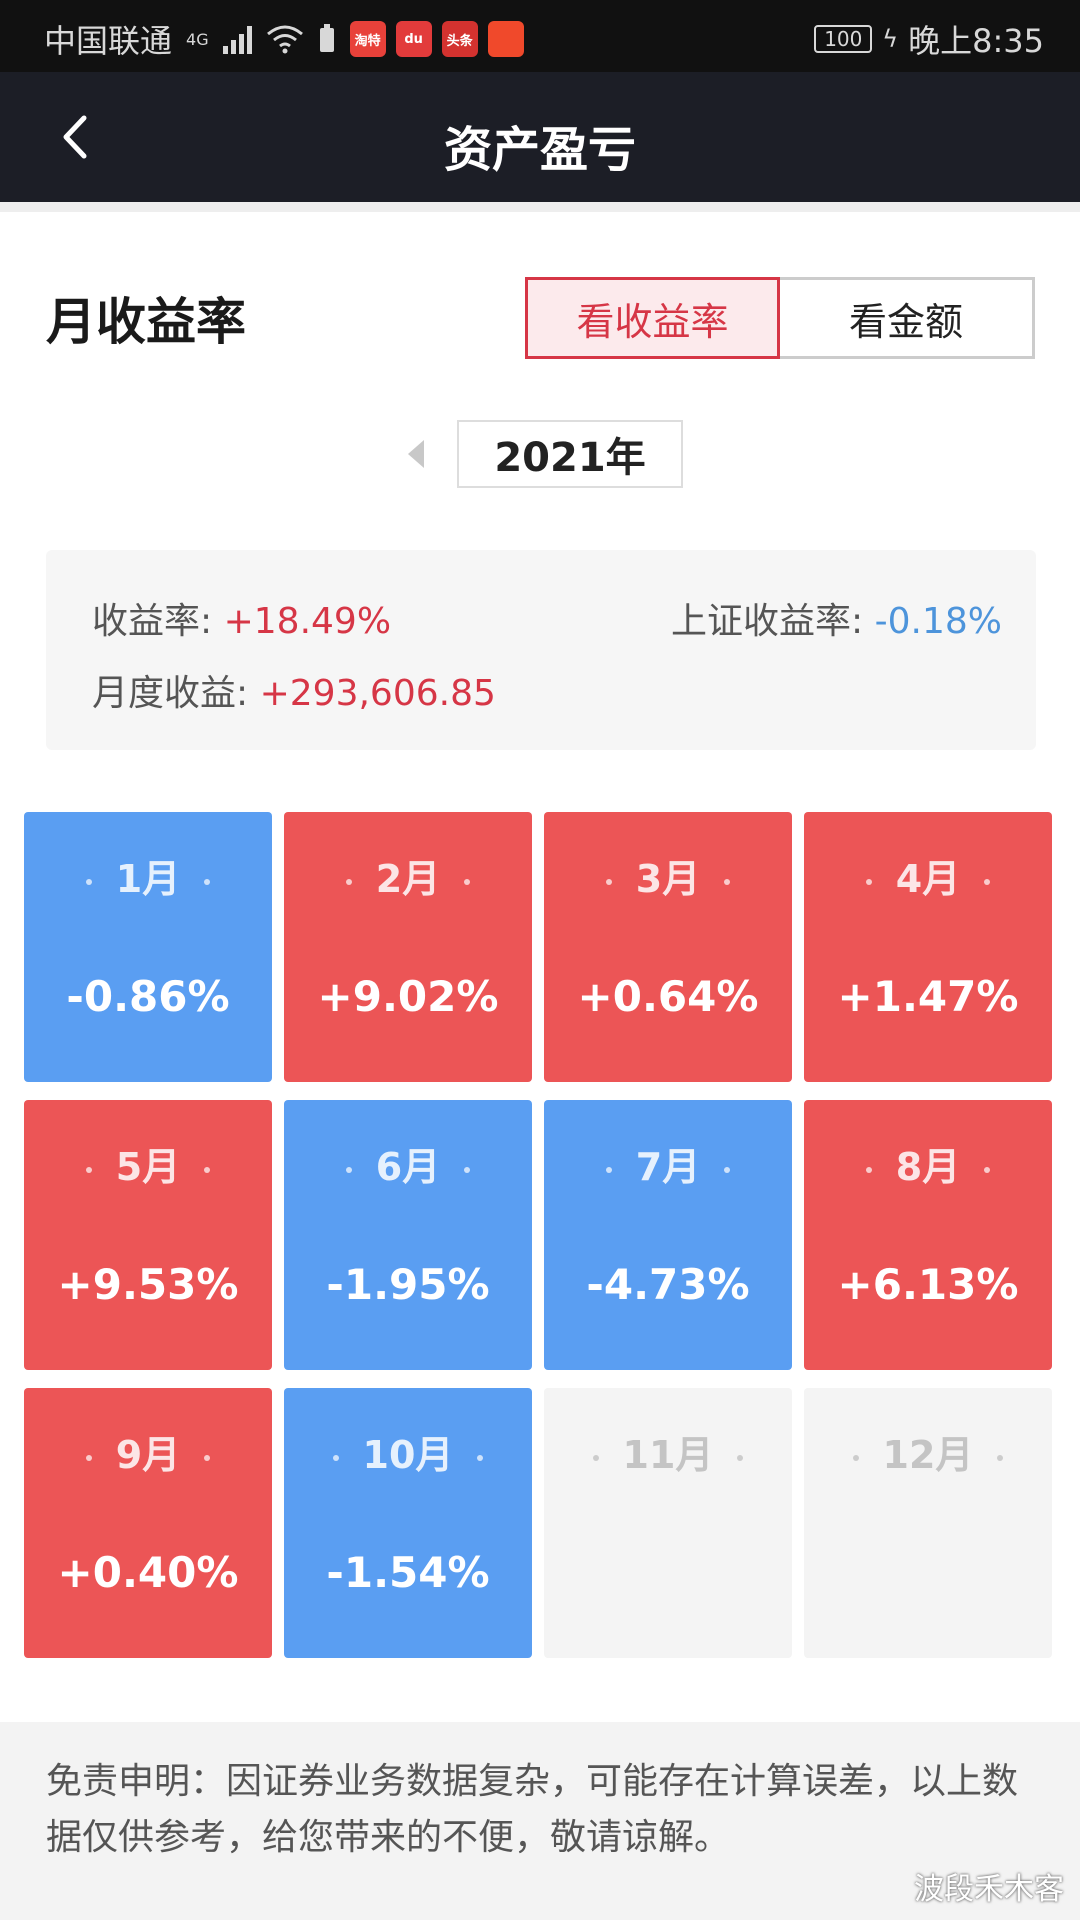  I want to click on network-type: 4G, so click(197, 39).